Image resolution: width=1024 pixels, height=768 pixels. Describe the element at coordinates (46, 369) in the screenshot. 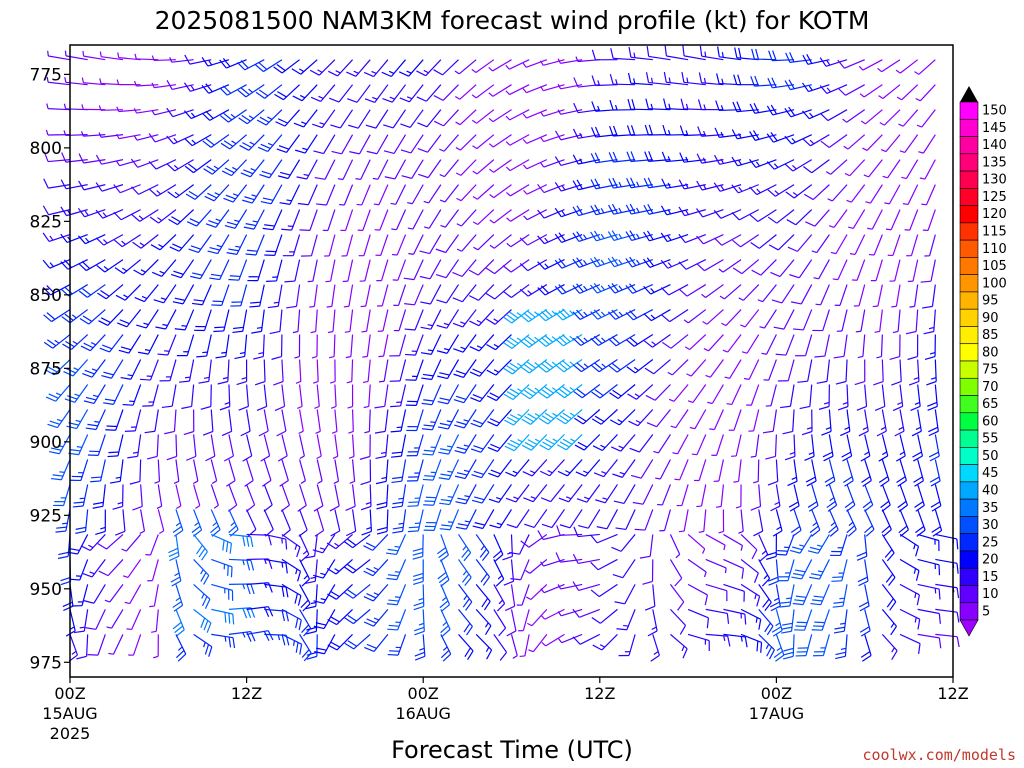

I see `y-tick-label: 875` at that location.